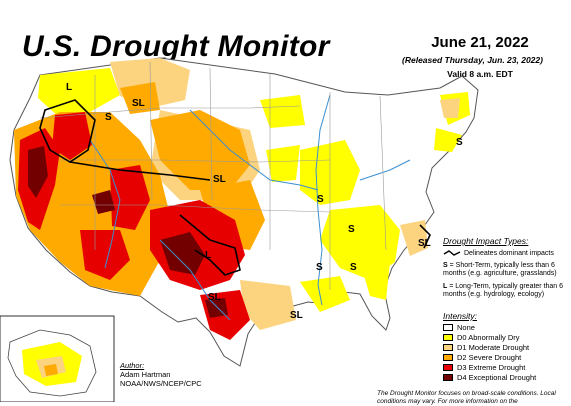 The image size is (571, 406). I want to click on legend-label: D4 Exceptional Drought, so click(497, 377).